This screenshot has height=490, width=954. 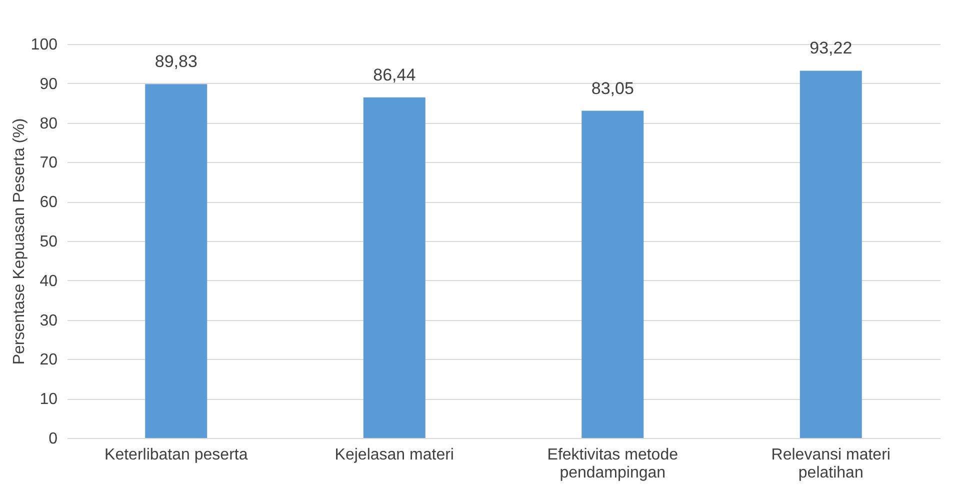 I want to click on y-tick-label: 100, so click(x=44, y=45).